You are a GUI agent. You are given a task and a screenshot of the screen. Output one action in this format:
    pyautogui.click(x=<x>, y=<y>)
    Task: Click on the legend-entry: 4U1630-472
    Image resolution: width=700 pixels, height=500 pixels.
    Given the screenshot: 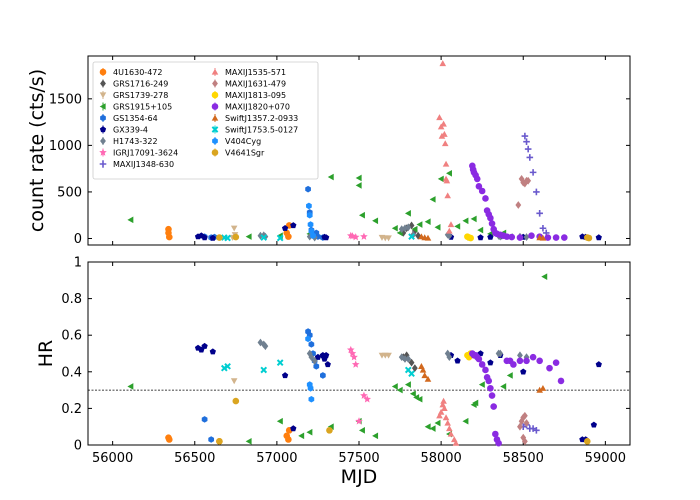 What is the action you would take?
    pyautogui.click(x=130, y=72)
    